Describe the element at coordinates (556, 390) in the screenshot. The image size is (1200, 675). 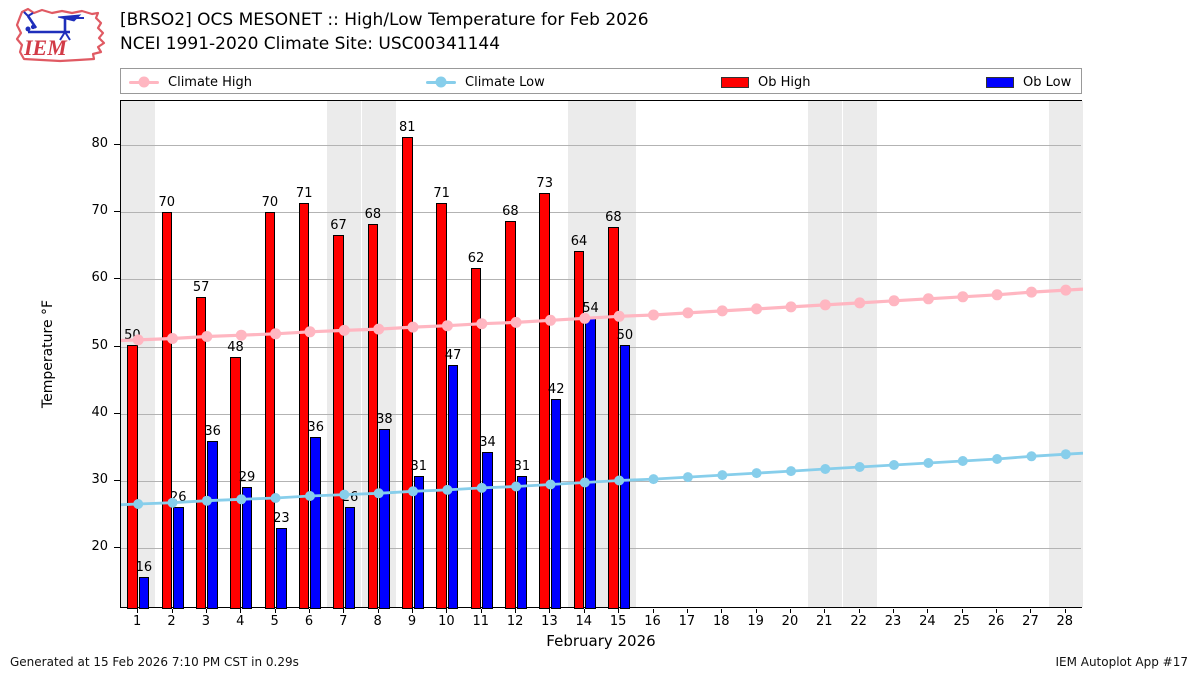
I see `ob-low-value-label: 42` at that location.